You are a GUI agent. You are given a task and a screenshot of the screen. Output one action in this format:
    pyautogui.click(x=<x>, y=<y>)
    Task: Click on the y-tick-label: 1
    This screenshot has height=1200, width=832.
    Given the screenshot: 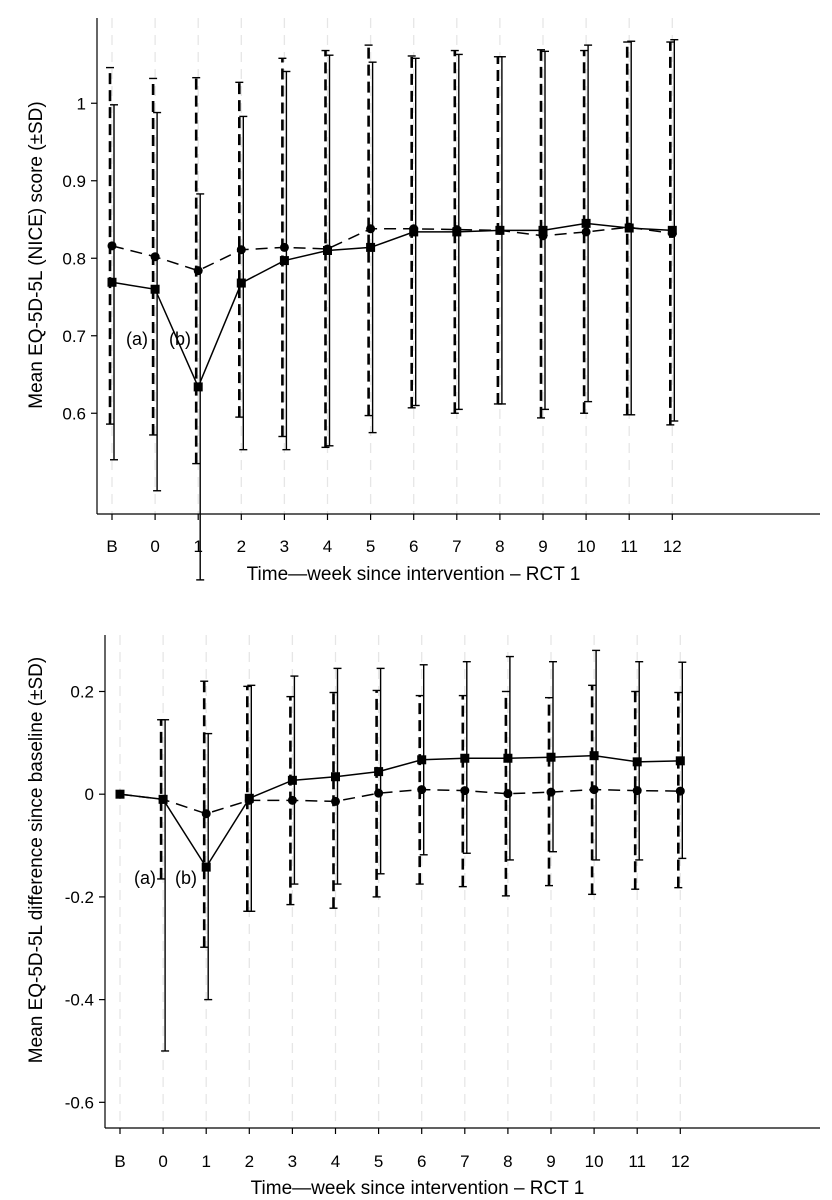 What is the action you would take?
    pyautogui.click(x=81, y=103)
    